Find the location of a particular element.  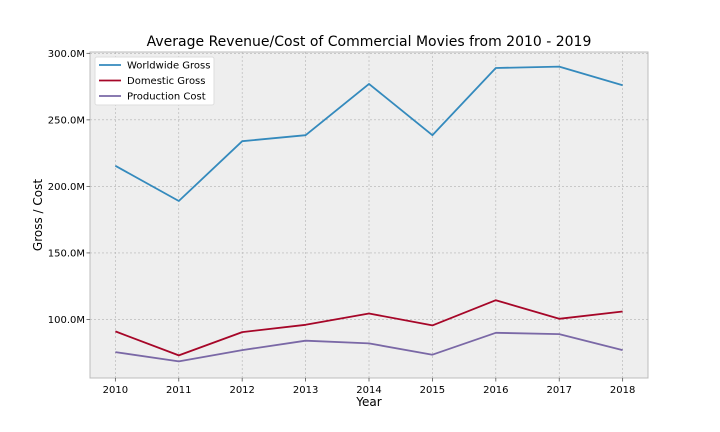

y-axis-ticks: 100.0M 150.0M 200.0M 250.0M 300.0M is located at coordinates (69, 187).